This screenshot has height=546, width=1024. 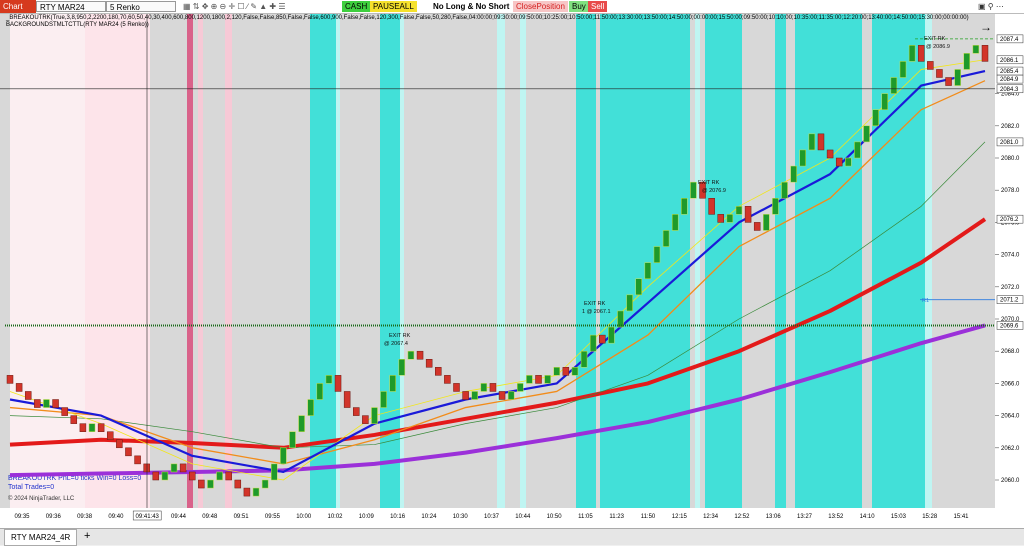 What do you see at coordinates (74, 478) in the screenshot?
I see `stats-line: BREAKOUTRK PnL=0 ticks Win=0 Loss=0` at bounding box center [74, 478].